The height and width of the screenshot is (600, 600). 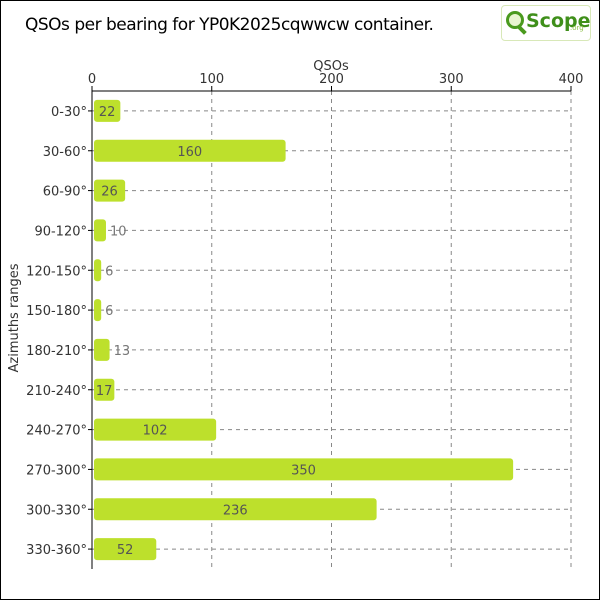 I want to click on data-label: 102, so click(x=155, y=431).